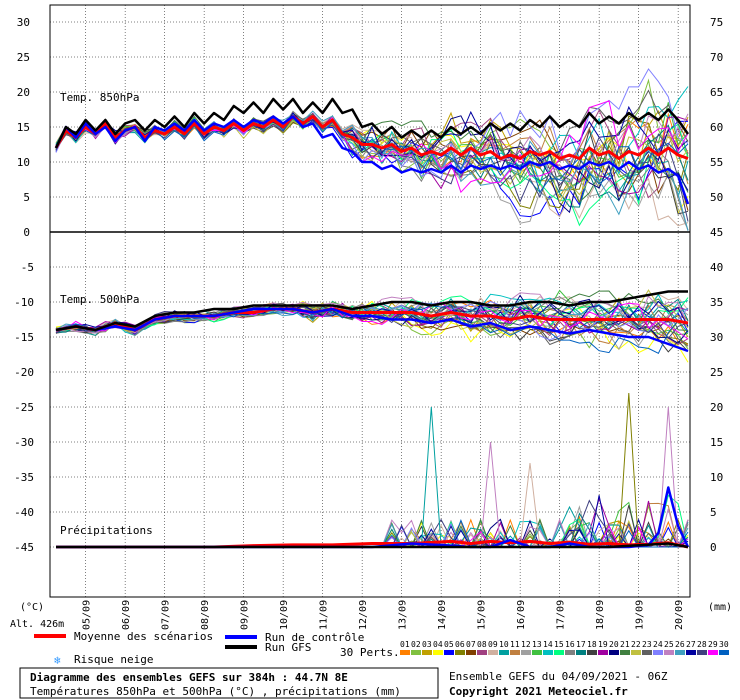  I want to click on x-tick-label: 19/09, so click(640, 615).